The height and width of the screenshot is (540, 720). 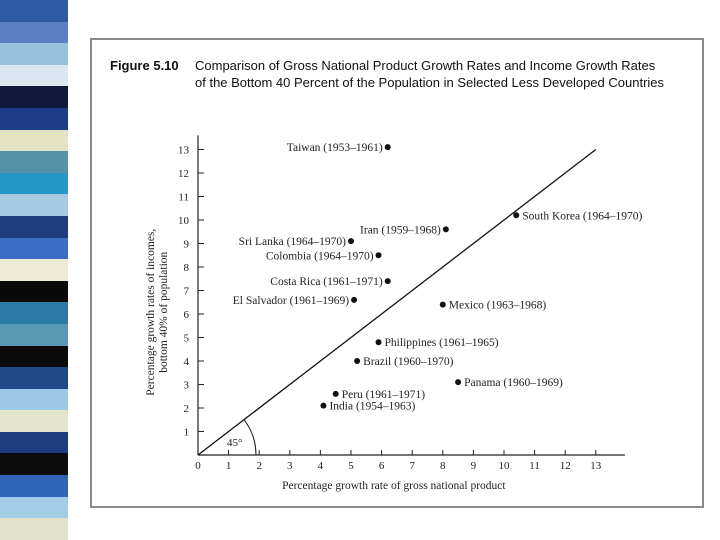 I want to click on data-point-label: Costa Rica (1961–1971), so click(x=326, y=282).